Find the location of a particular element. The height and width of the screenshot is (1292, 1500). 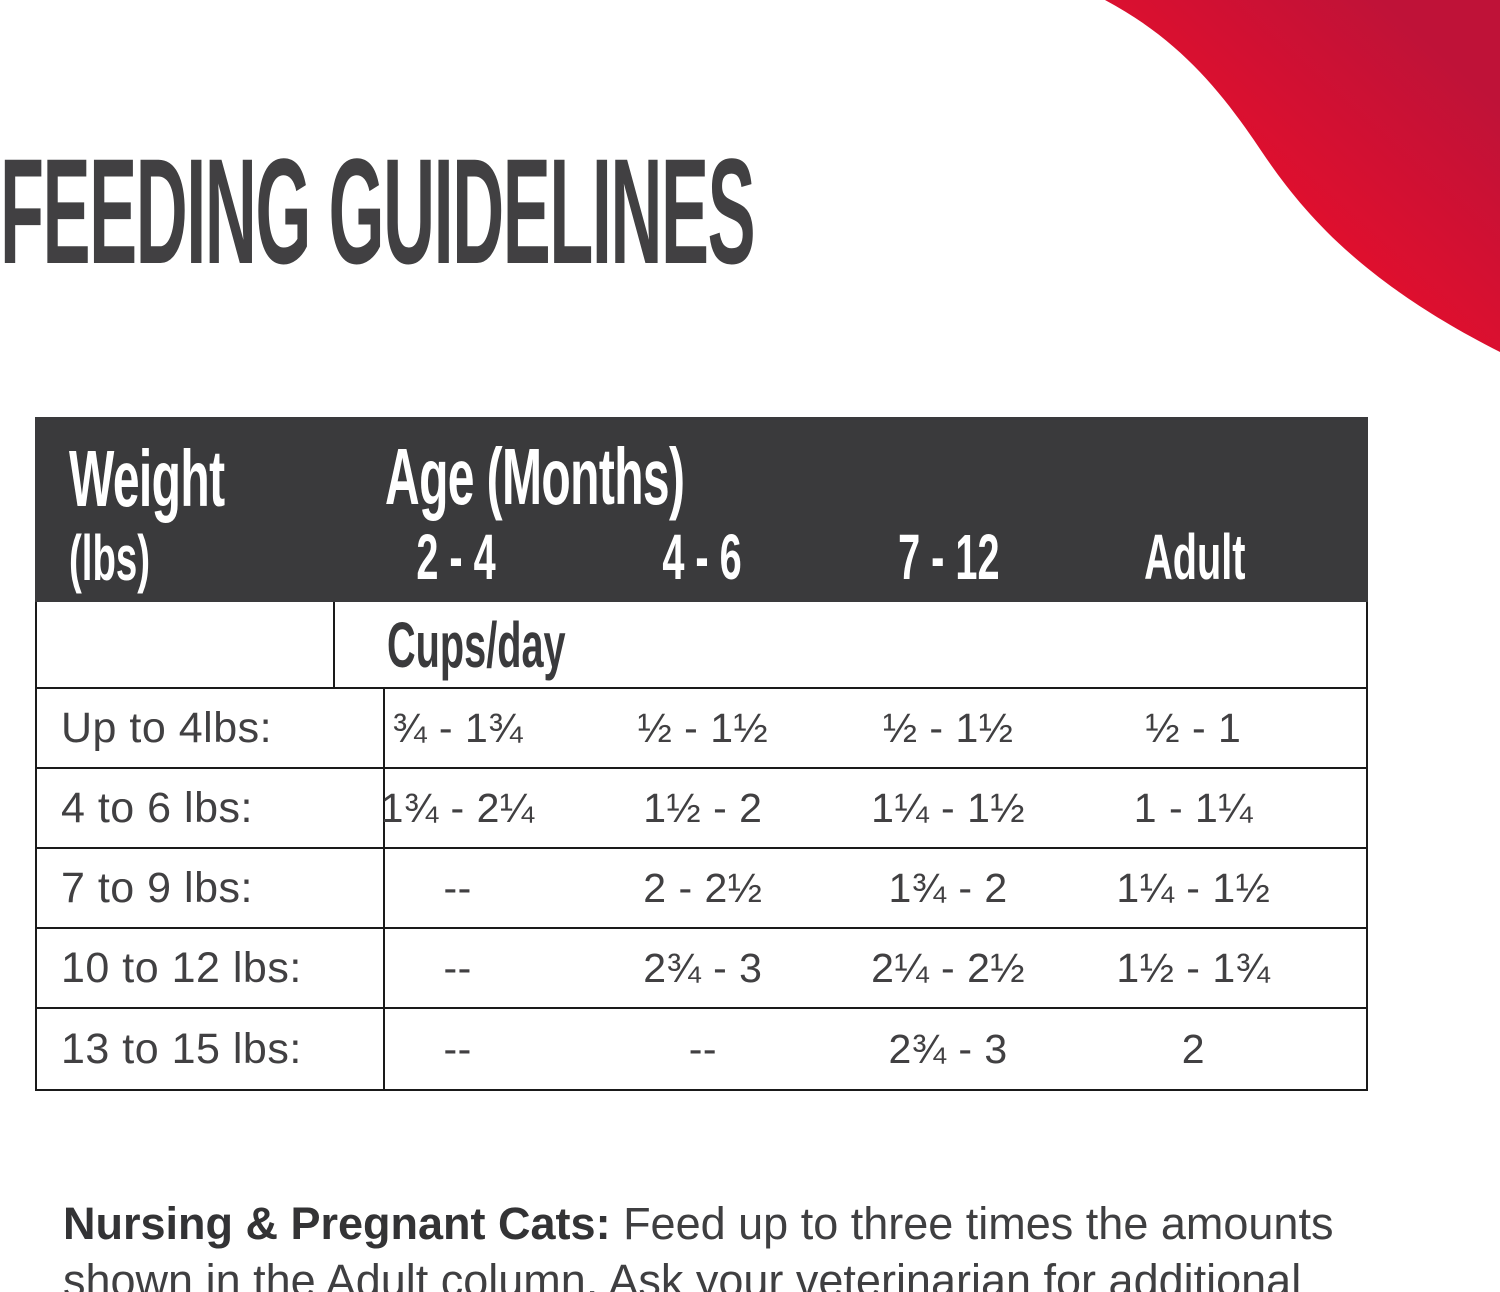

units-label: Cups/day is located at coordinates (476, 644).